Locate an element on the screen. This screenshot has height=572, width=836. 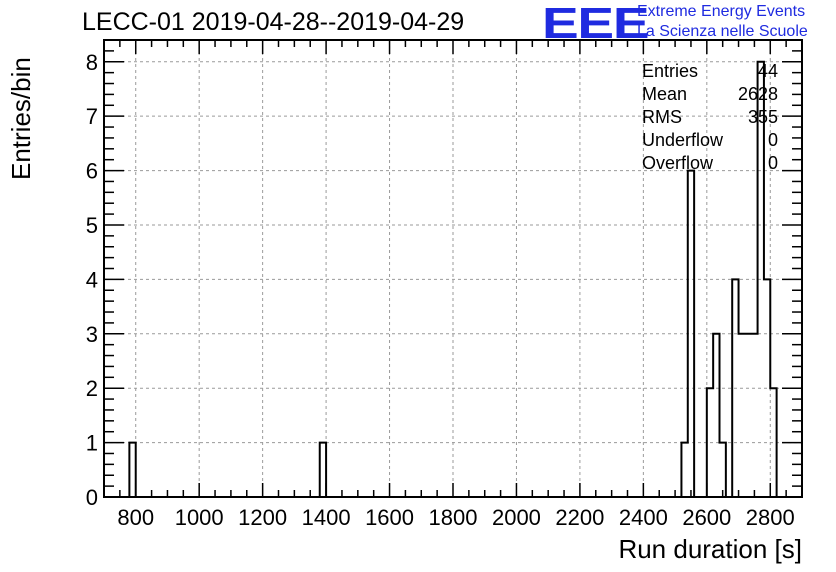
y-tick-label: 8 is located at coordinates (92, 62).